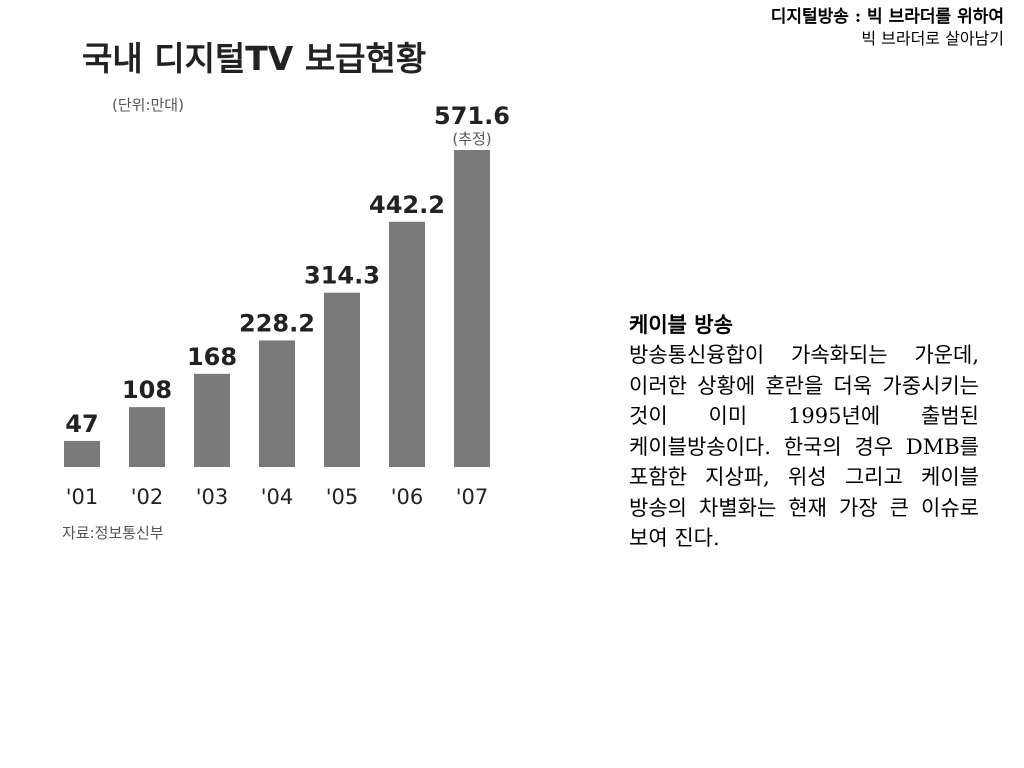 The height and width of the screenshot is (768, 1024). Describe the element at coordinates (887, 28) in the screenshot. I see `slide-header: 디지털방송 : 빅 브라더를 위하여 빅 브라더로 살아남기` at that location.